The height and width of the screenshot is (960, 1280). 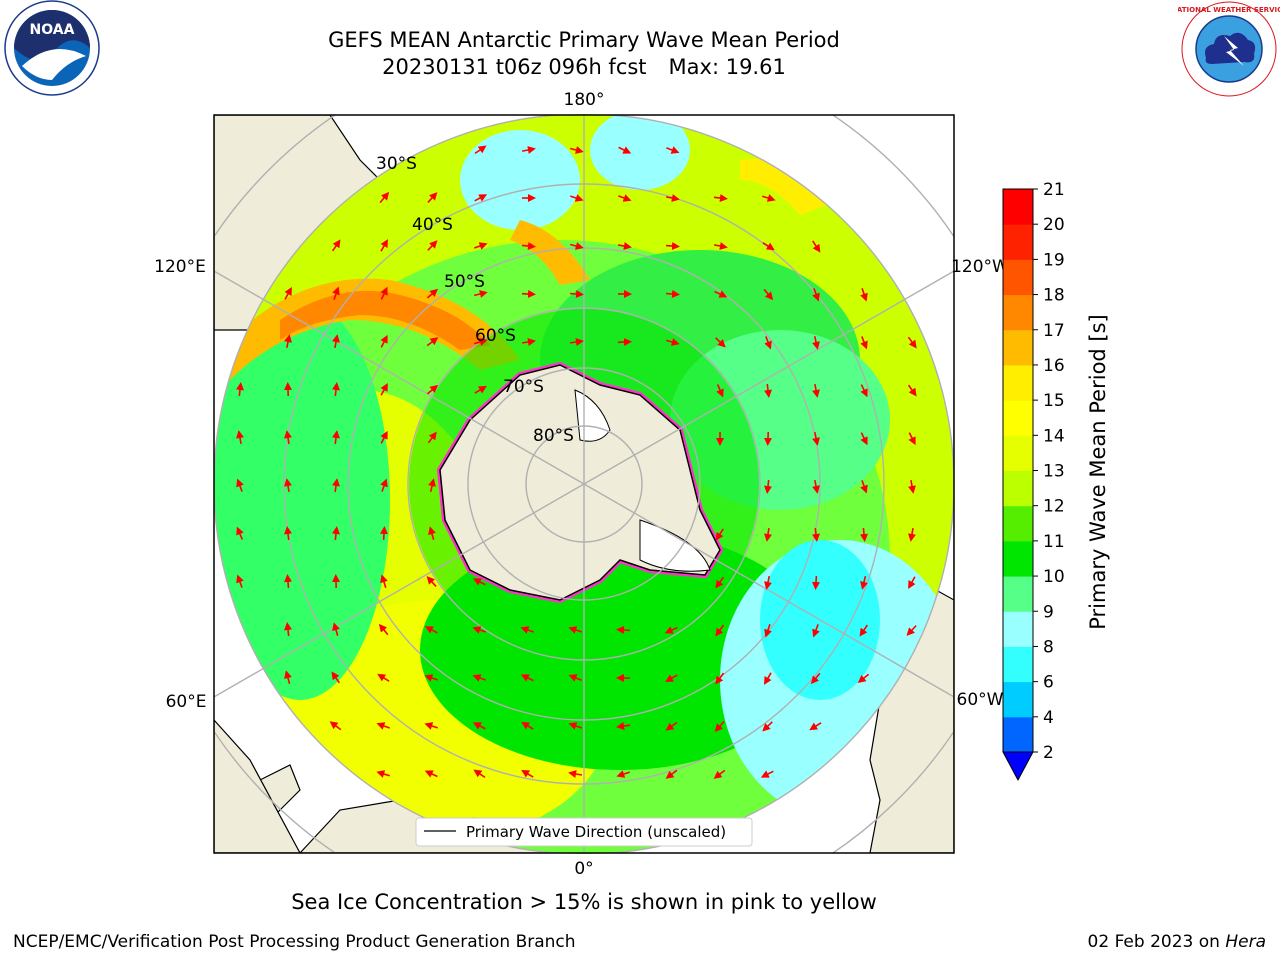 What do you see at coordinates (1054, 225) in the screenshot?
I see `colorbar-tick-label: 20` at bounding box center [1054, 225].